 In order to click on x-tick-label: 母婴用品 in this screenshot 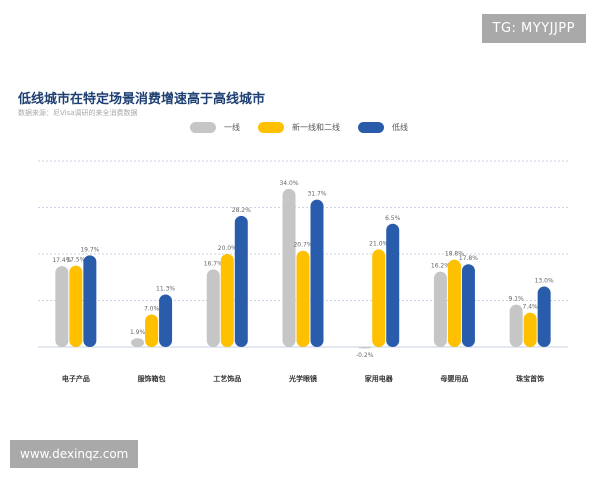, I will do `click(454, 378)`.